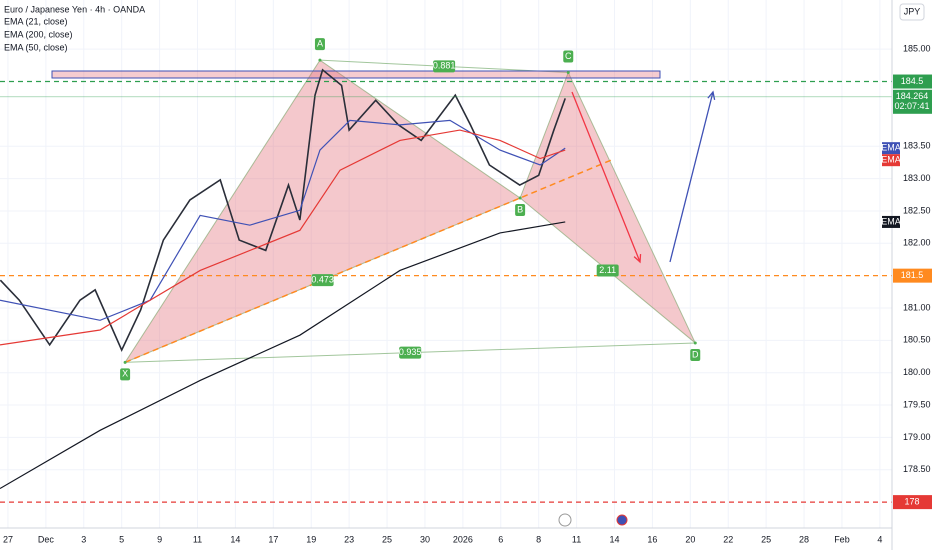 Image resolution: width=932 pixels, height=555 pixels. Describe the element at coordinates (804, 539) in the screenshot. I see `x-tick-label: 28` at that location.